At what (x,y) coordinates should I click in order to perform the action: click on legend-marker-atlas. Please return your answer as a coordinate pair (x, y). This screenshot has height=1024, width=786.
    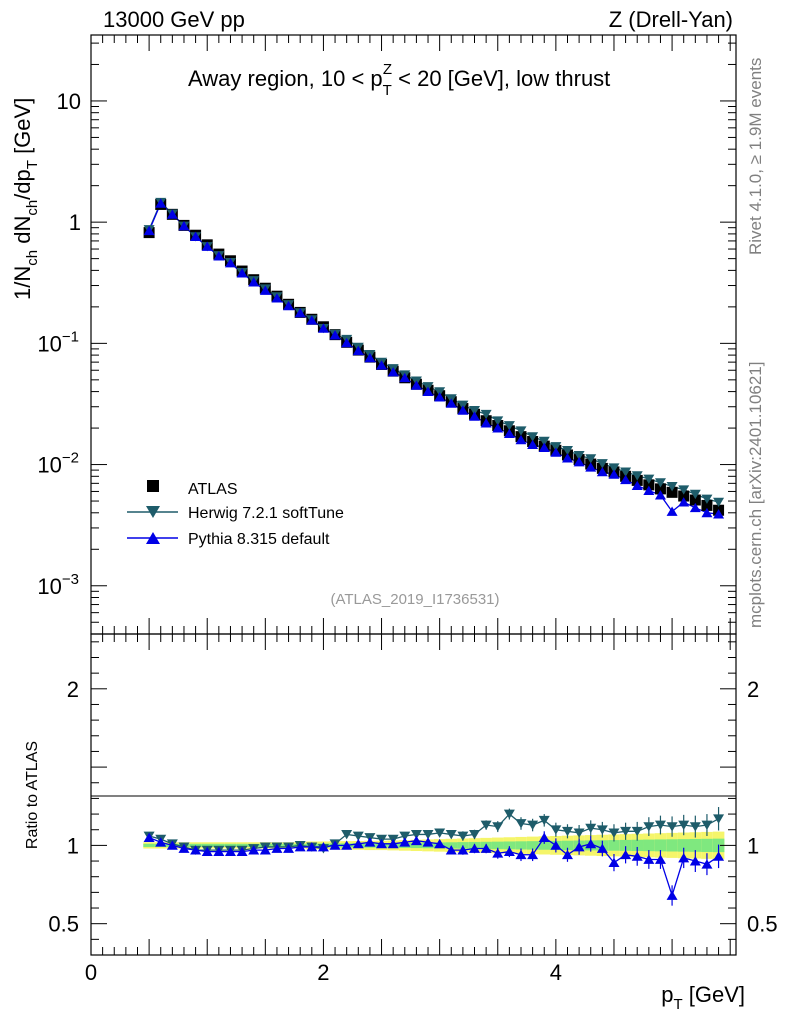
    Looking at the image, I should click on (153, 486).